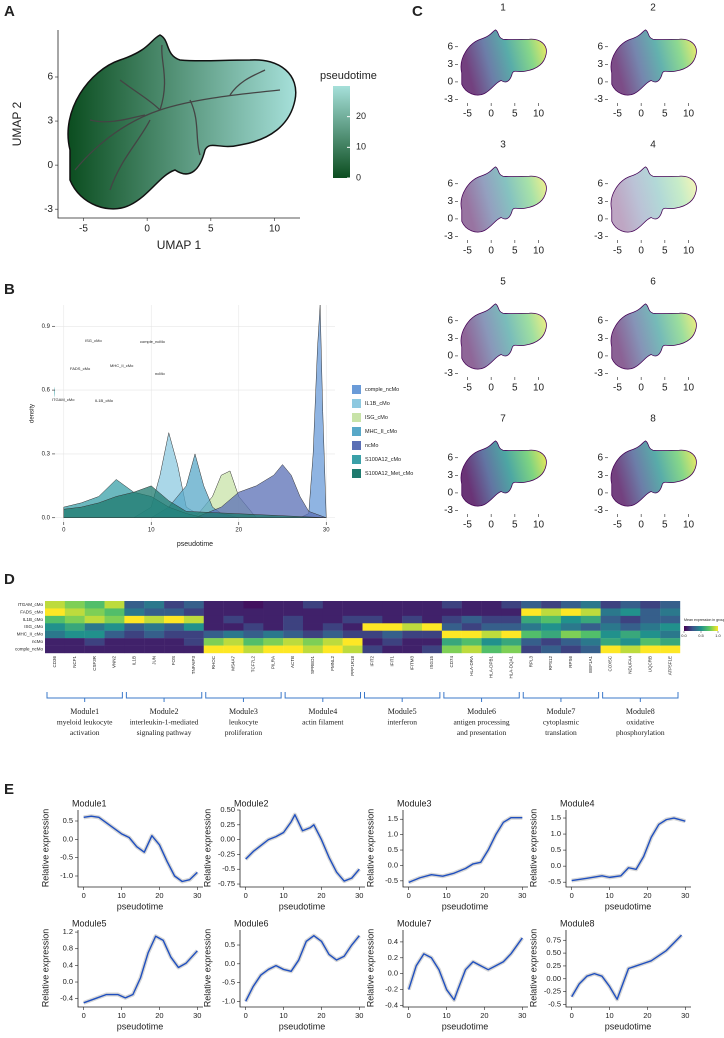  Describe the element at coordinates (193, 665) in the screenshot. I see `gene-label: TNFAIP3` at that location.